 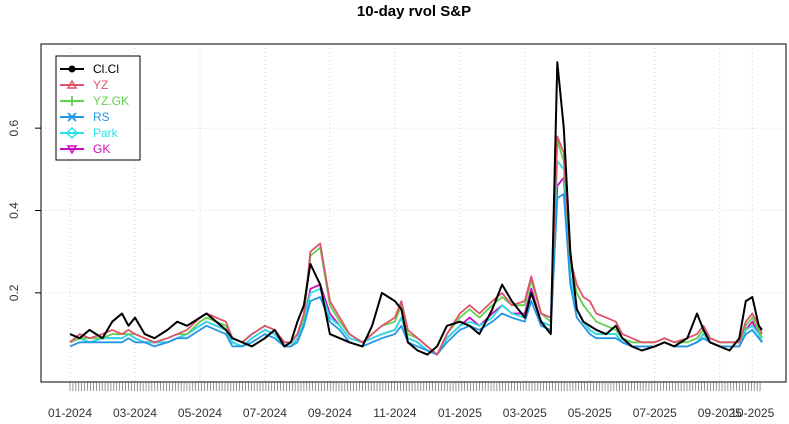 What do you see at coordinates (135, 413) in the screenshot?
I see `x-tick-label: 03-2024` at bounding box center [135, 413].